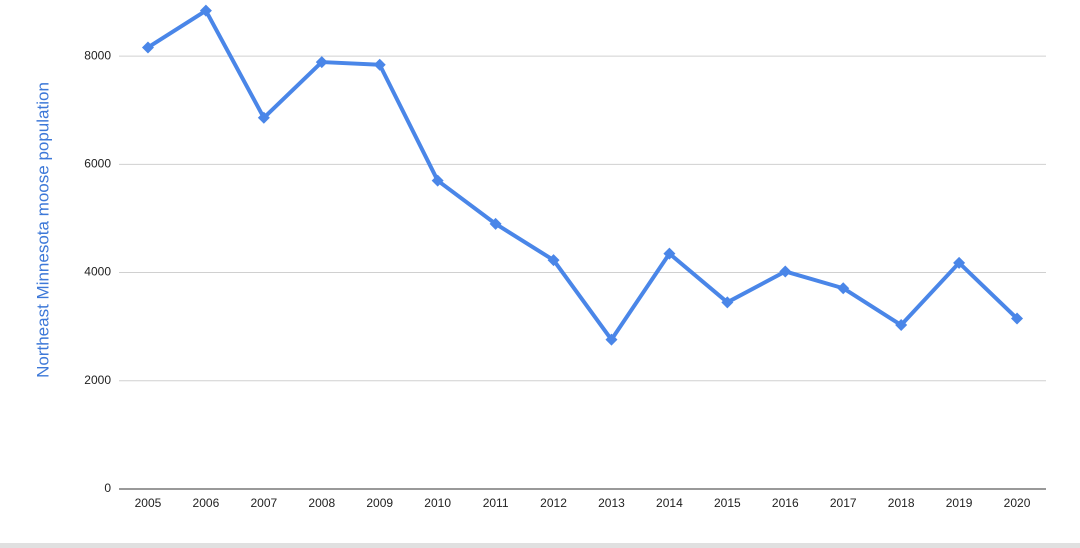  What do you see at coordinates (901, 503) in the screenshot?
I see `x-tick-label: 2018` at bounding box center [901, 503].